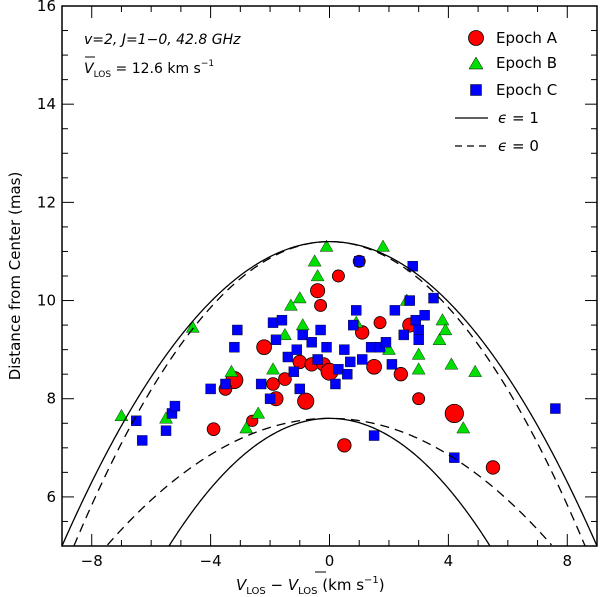  I want to click on x-label-units-sup: −1, so click(371, 580).